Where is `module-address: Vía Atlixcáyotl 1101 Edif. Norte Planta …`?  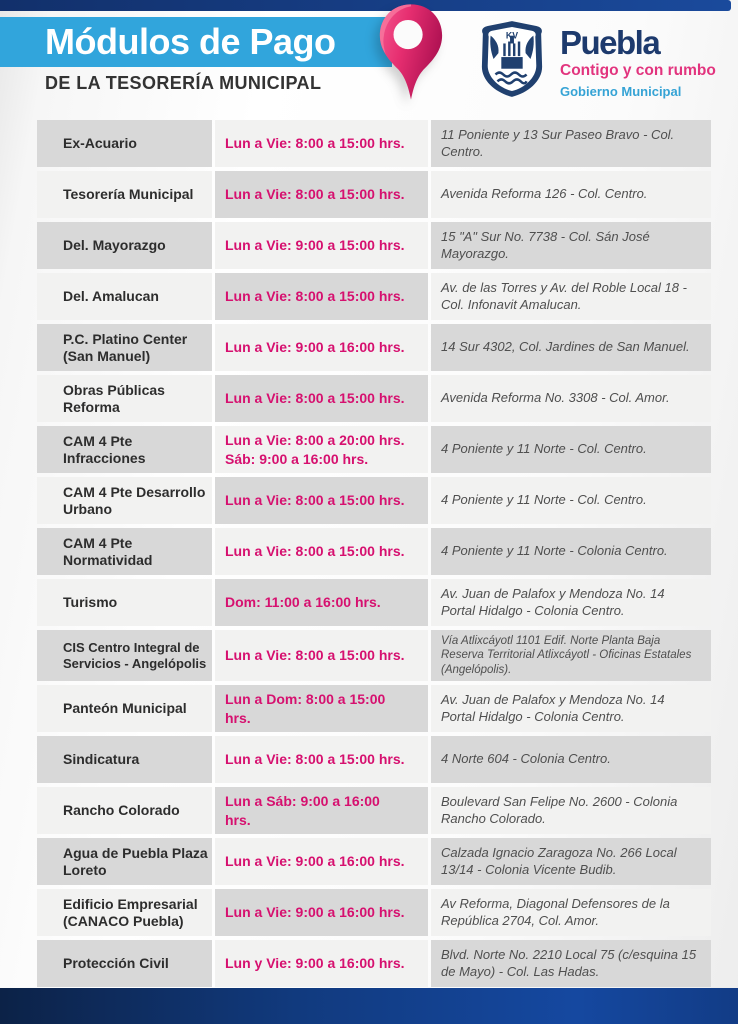 module-address: Vía Atlixcáyotl 1101 Edif. Norte Planta … is located at coordinates (571, 656).